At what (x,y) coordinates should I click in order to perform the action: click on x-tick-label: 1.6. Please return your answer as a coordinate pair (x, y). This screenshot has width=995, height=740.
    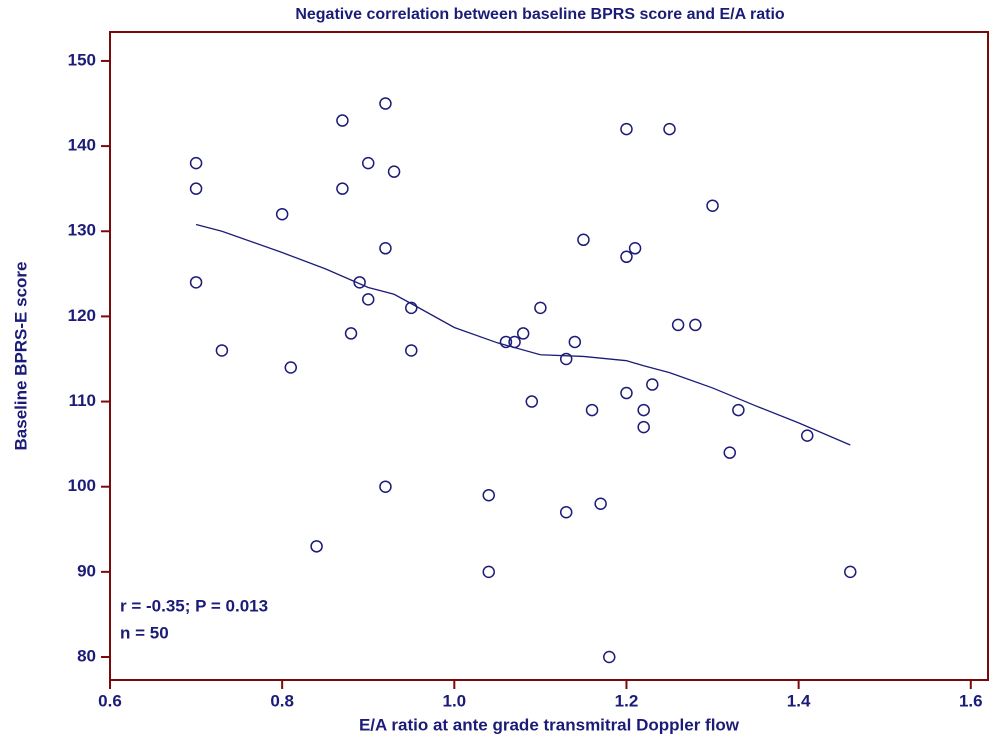
    Looking at the image, I should click on (971, 700).